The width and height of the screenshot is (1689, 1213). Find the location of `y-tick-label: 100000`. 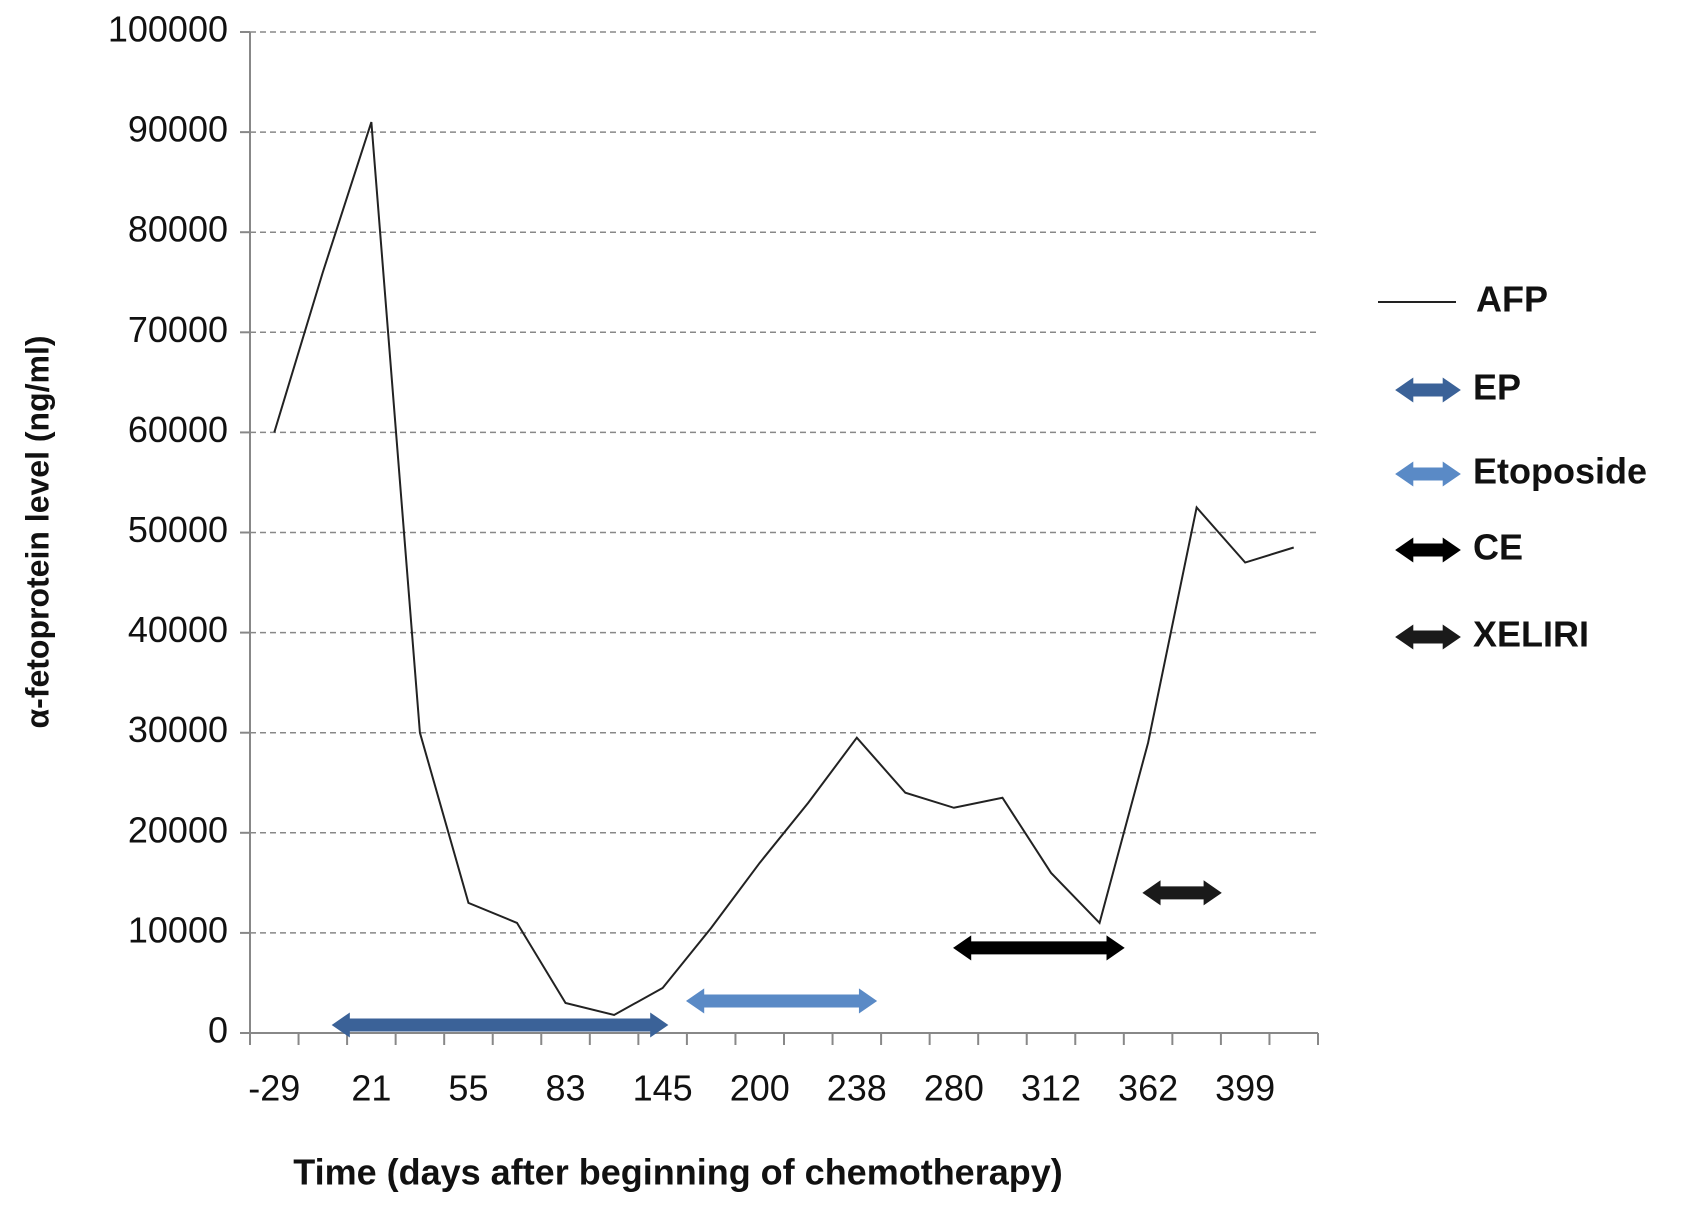

y-tick-label: 100000 is located at coordinates (168, 29).